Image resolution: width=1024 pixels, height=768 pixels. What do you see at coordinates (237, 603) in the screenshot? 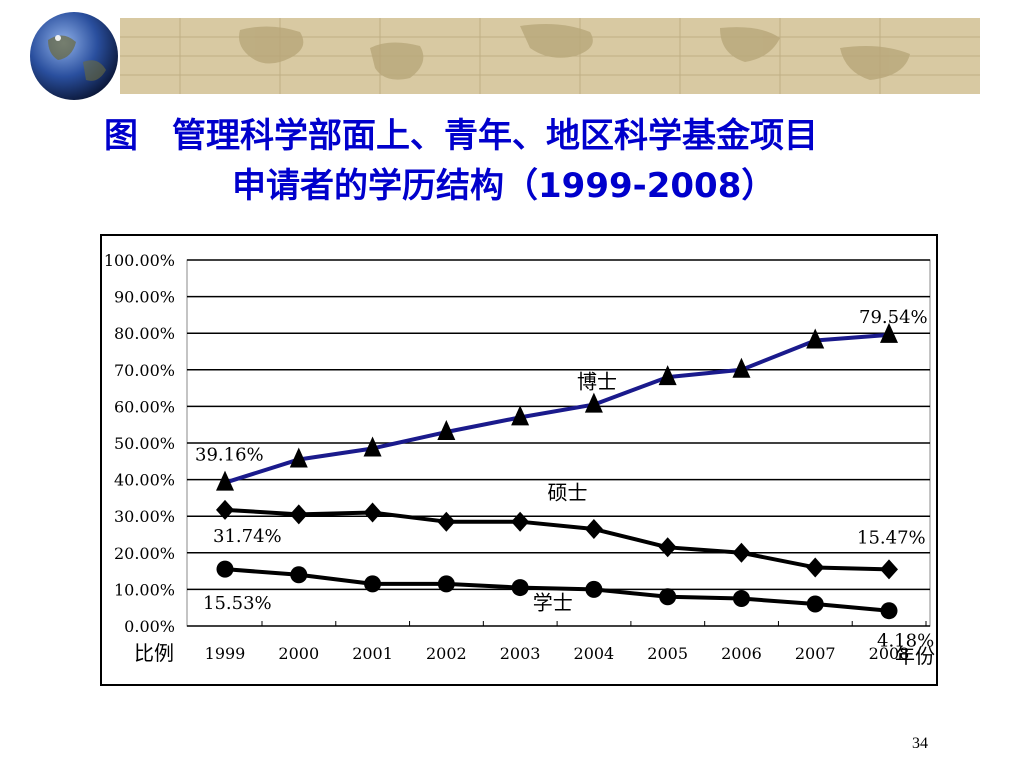
I see `data-label-start: 15.53%` at bounding box center [237, 603].